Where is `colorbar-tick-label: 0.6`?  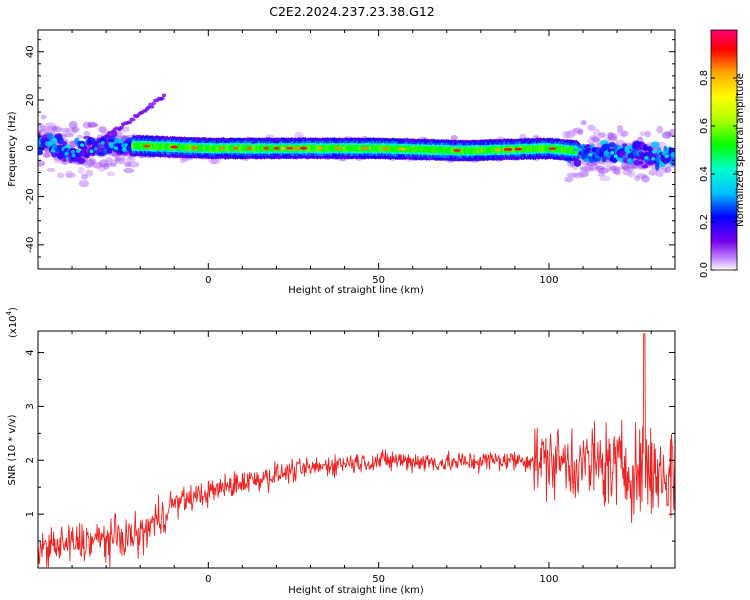 colorbar-tick-label: 0.6 is located at coordinates (704, 126).